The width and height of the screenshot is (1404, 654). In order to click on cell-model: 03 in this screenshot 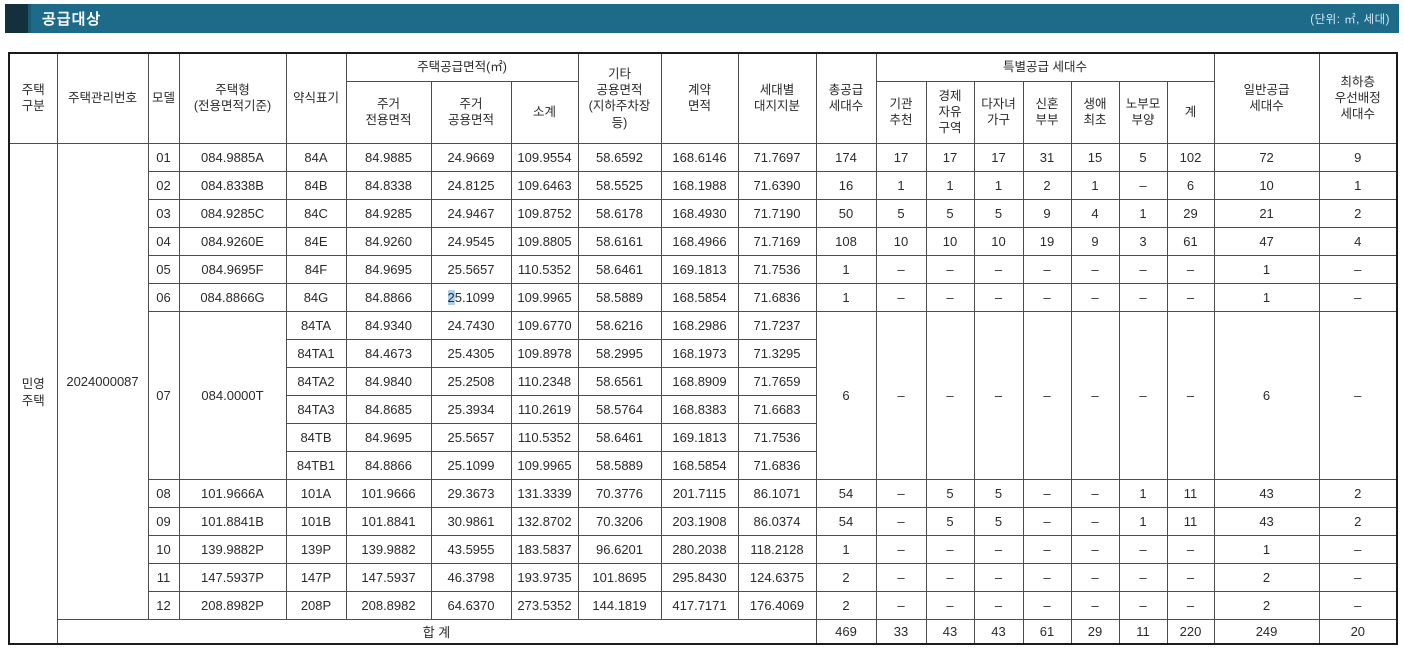, I will do `click(163, 213)`.